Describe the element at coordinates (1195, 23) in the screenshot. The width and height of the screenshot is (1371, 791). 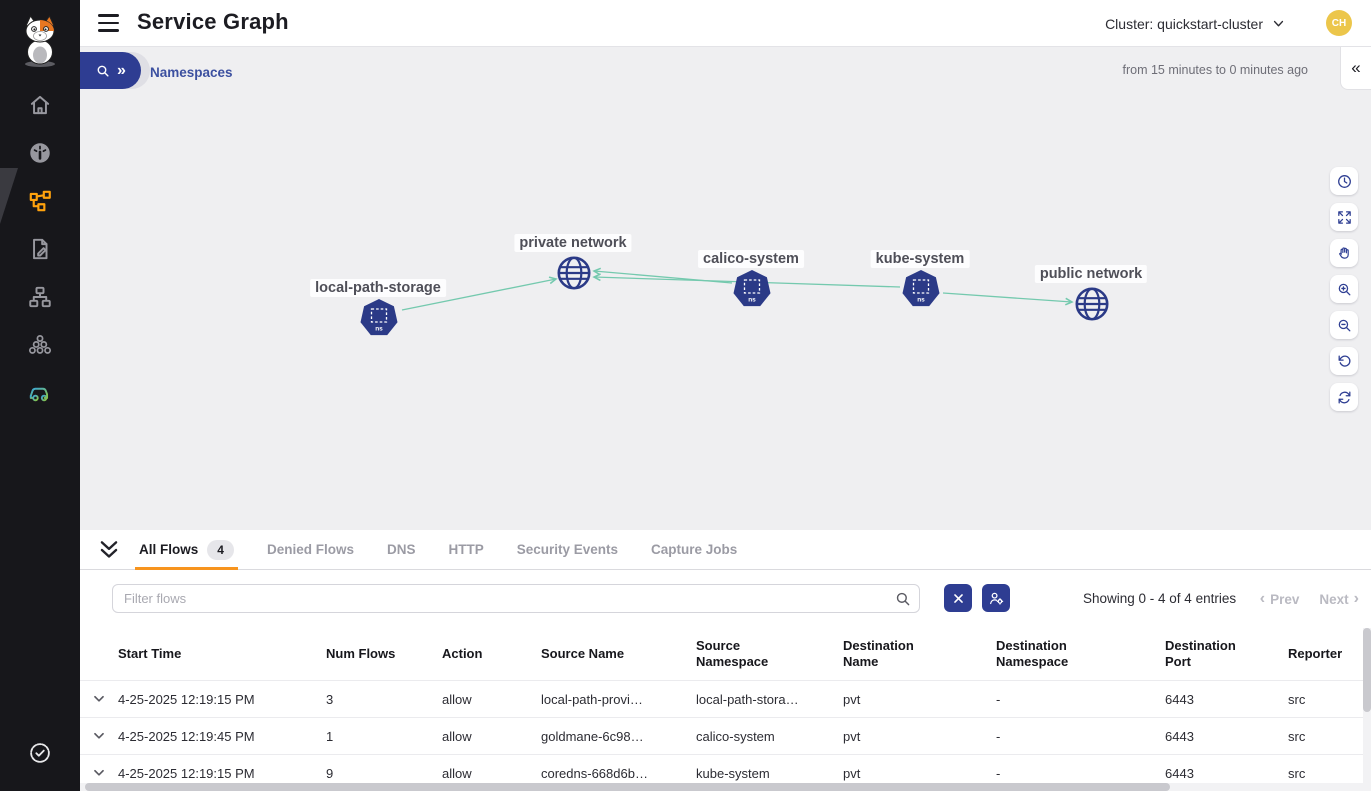
I see `cluster-selector: Cluster: quickstart-cluster` at that location.